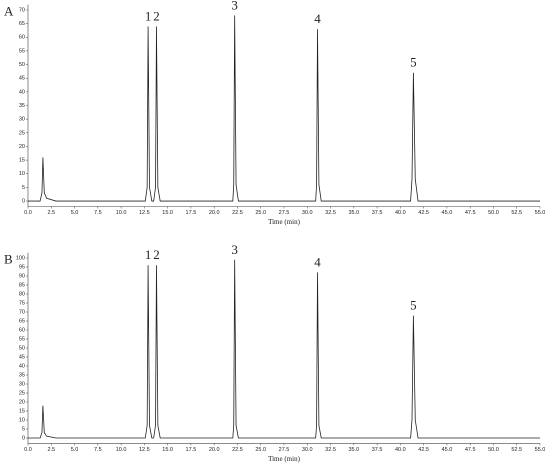 Image resolution: width=550 pixels, height=469 pixels. Describe the element at coordinates (20, 258) in the screenshot. I see `y-tick-label: 100` at that location.